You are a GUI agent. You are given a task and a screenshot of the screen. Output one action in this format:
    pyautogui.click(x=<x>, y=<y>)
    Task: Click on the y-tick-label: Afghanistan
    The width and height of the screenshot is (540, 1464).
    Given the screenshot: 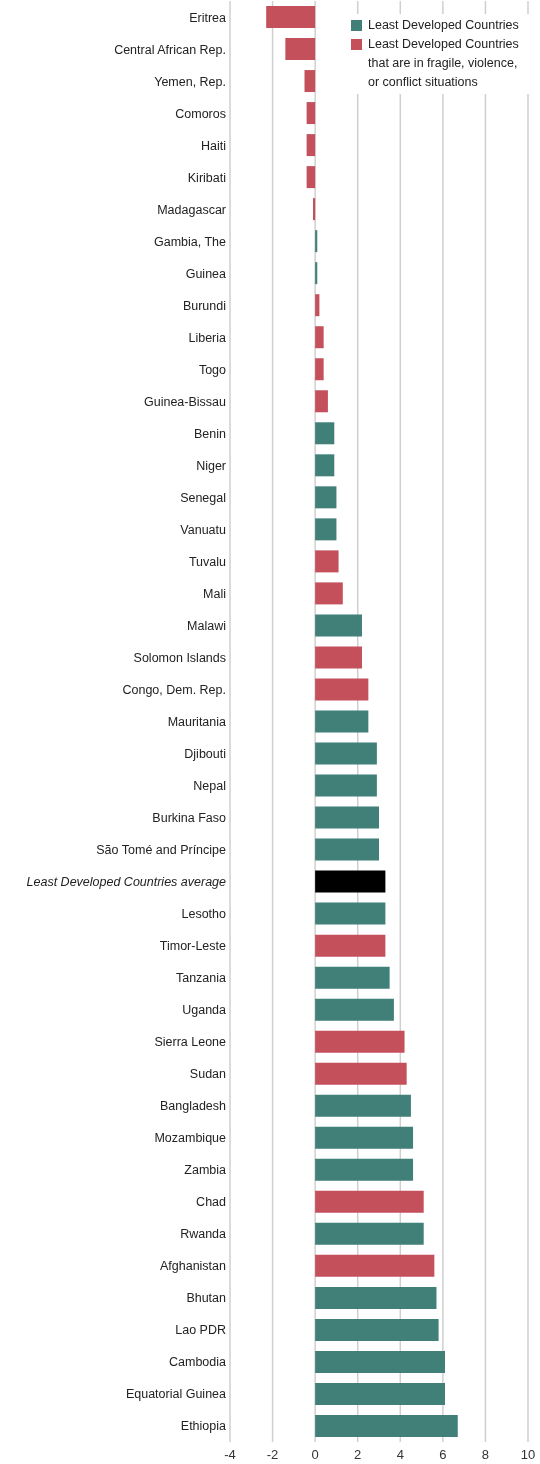 What is the action you would take?
    pyautogui.click(x=193, y=1266)
    